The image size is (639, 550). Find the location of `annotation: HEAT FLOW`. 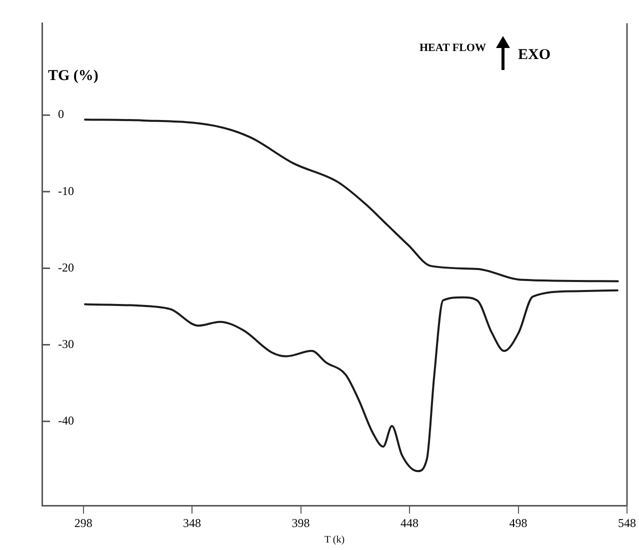

annotation: HEAT FLOW is located at coordinates (452, 48).